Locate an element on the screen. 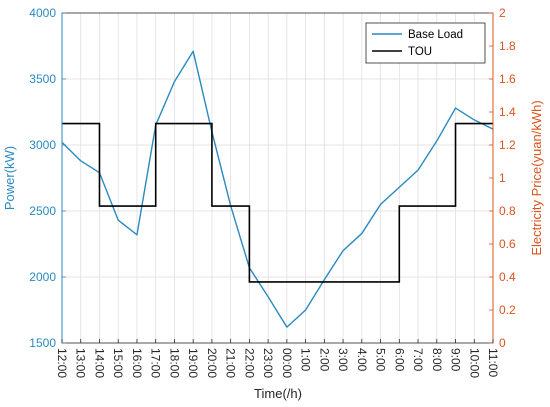 The image size is (550, 407). left-tick-label: 4000 is located at coordinates (42, 13).